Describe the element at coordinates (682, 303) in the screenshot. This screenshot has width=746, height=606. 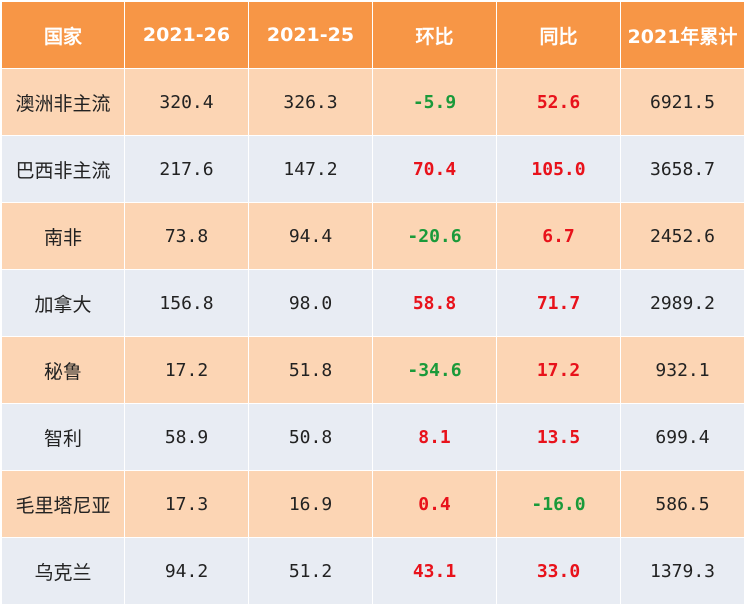
I see `cell-ytd-total: 2989.2` at that location.